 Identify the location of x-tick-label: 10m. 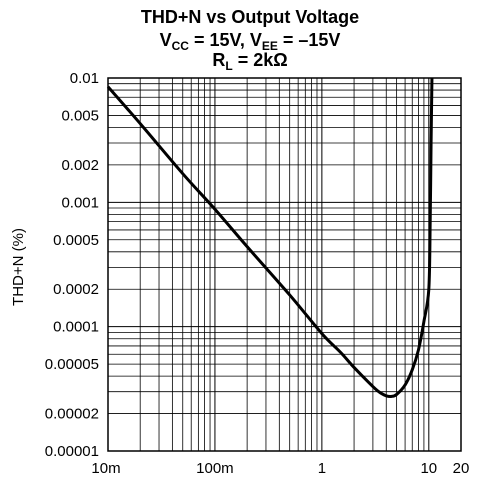
(105, 468).